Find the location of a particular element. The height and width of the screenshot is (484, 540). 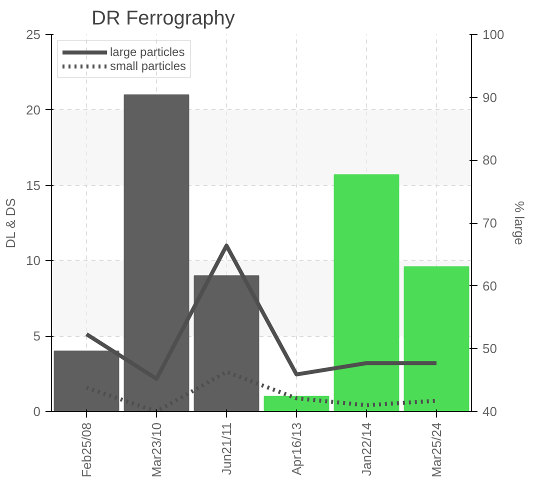

y-tick-label: 5 is located at coordinates (37, 336).